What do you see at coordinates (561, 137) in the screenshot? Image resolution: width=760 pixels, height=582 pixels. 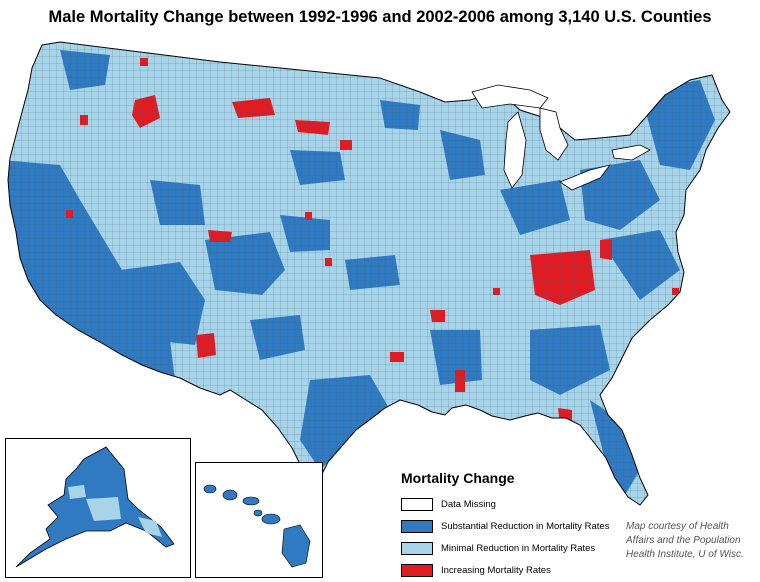 I see `great-lakes` at bounding box center [561, 137].